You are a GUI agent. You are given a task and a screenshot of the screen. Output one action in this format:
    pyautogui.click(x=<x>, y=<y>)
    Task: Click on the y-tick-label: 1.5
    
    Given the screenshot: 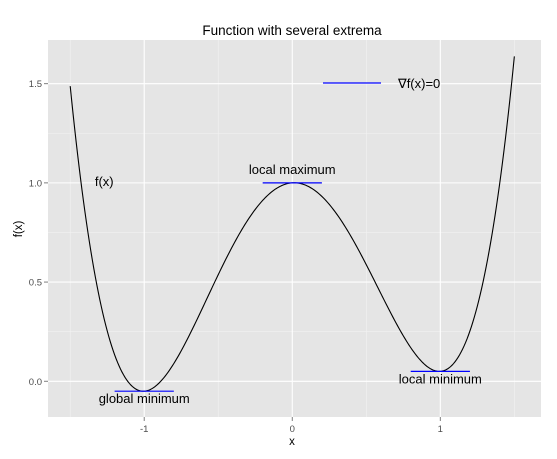 What is the action you would take?
    pyautogui.click(x=35, y=84)
    